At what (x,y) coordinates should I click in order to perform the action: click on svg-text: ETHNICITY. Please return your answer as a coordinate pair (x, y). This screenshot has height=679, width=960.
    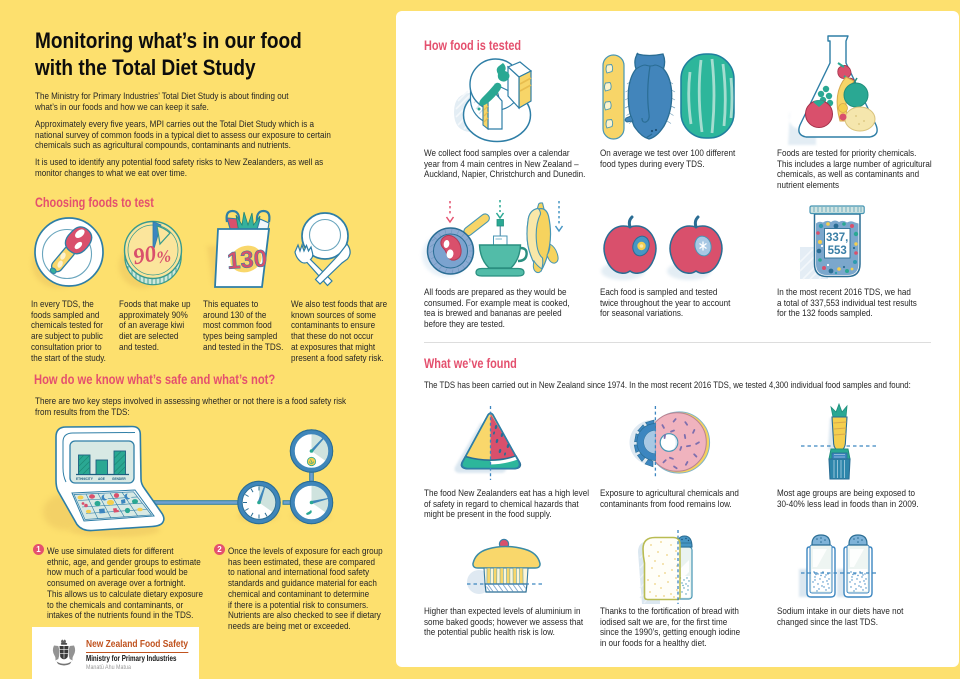
    Looking at the image, I should click on (85, 479).